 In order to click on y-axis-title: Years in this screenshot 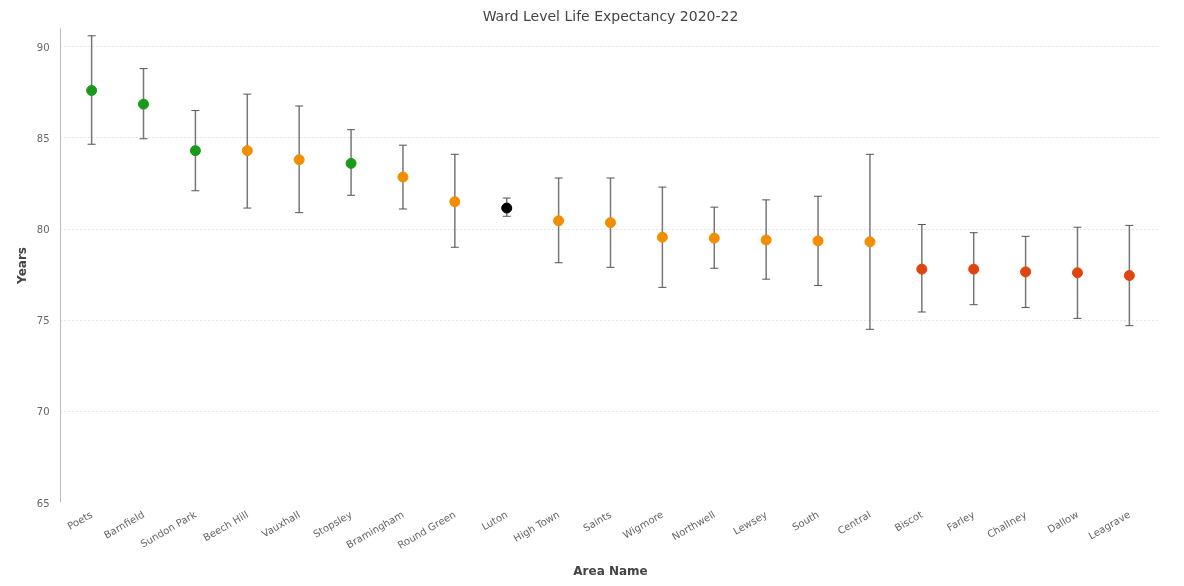, I will do `click(21, 266)`.